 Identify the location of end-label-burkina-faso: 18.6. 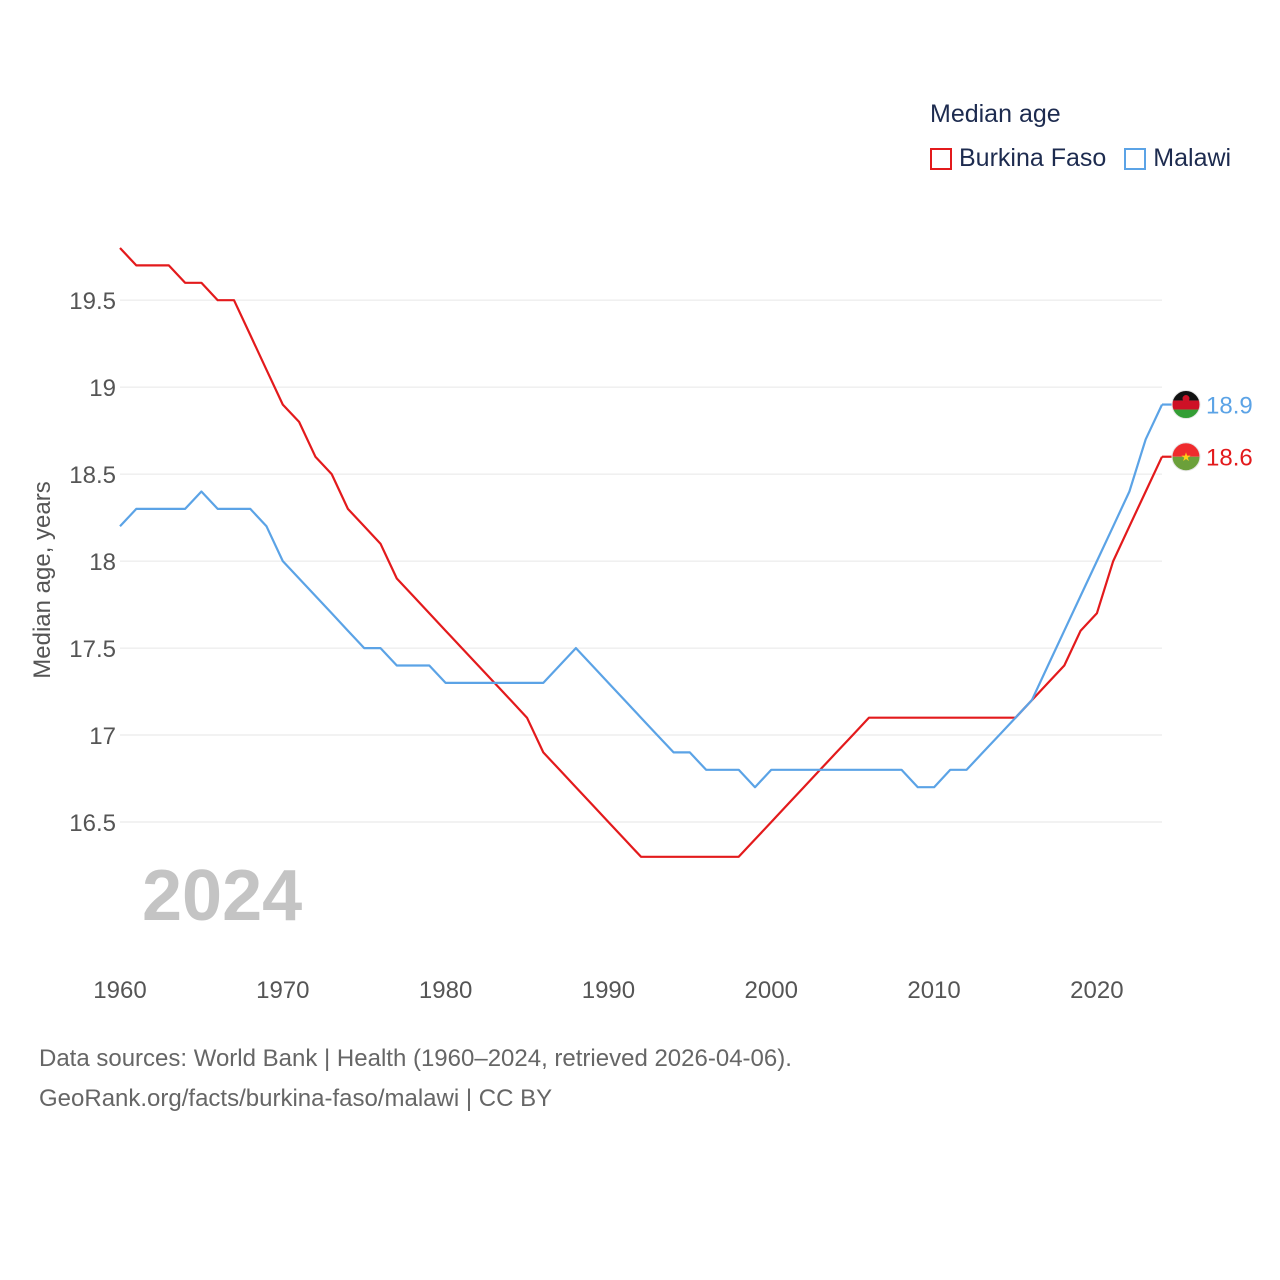
(1229, 458).